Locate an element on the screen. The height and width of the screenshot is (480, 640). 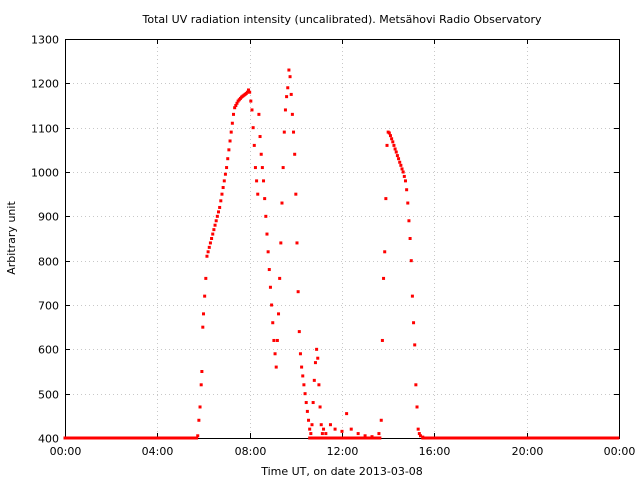
y-tick-labels: 400 500 600 700 800 900 1000 1100 1200 1300 is located at coordinates (45, 240).